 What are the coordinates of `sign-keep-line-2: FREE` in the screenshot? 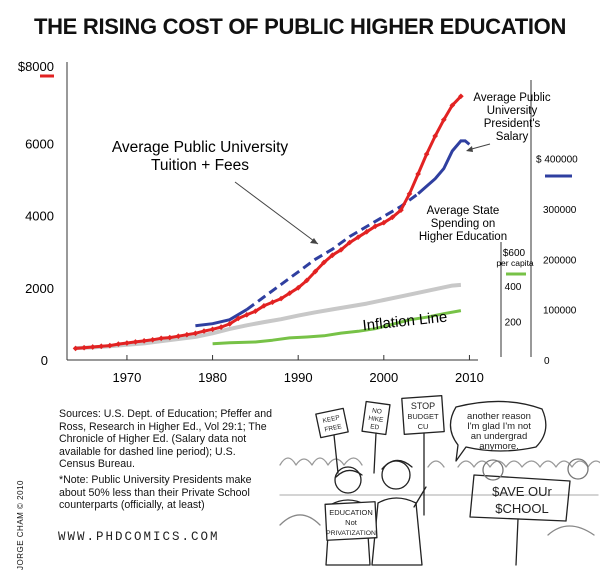 It's located at (333, 428).